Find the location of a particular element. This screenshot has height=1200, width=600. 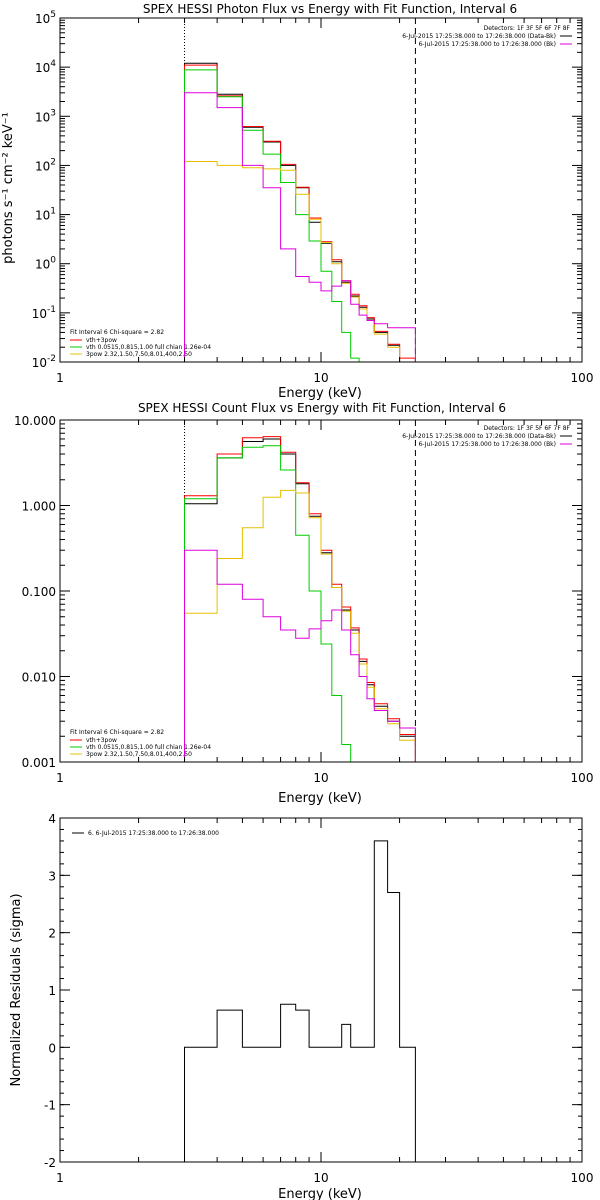

y-tick-label: 0.001 is located at coordinates (39, 763).